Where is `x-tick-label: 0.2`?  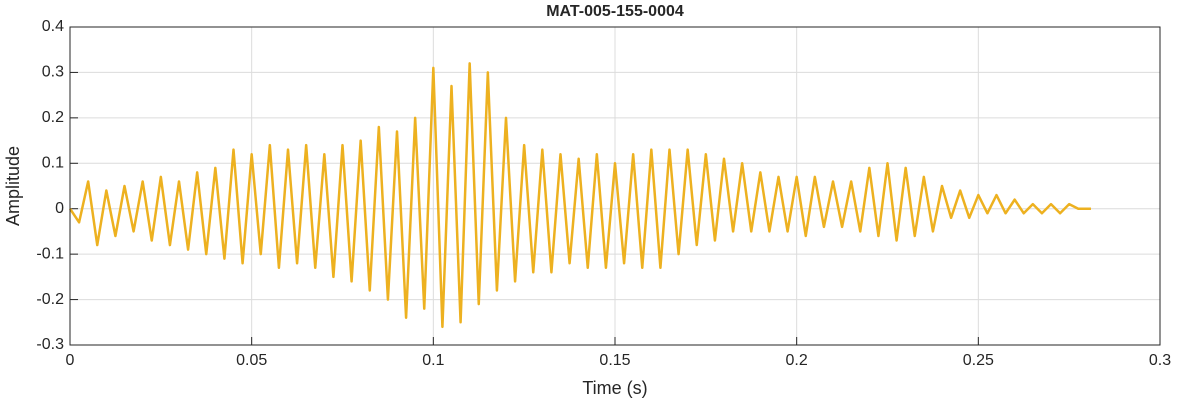
x-tick-label: 0.2 is located at coordinates (797, 360).